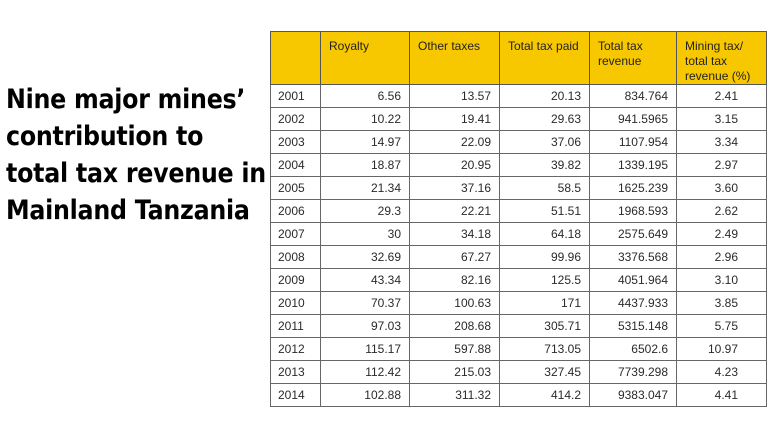 The width and height of the screenshot is (777, 437). I want to click on header-line: Total tax, so click(620, 46).